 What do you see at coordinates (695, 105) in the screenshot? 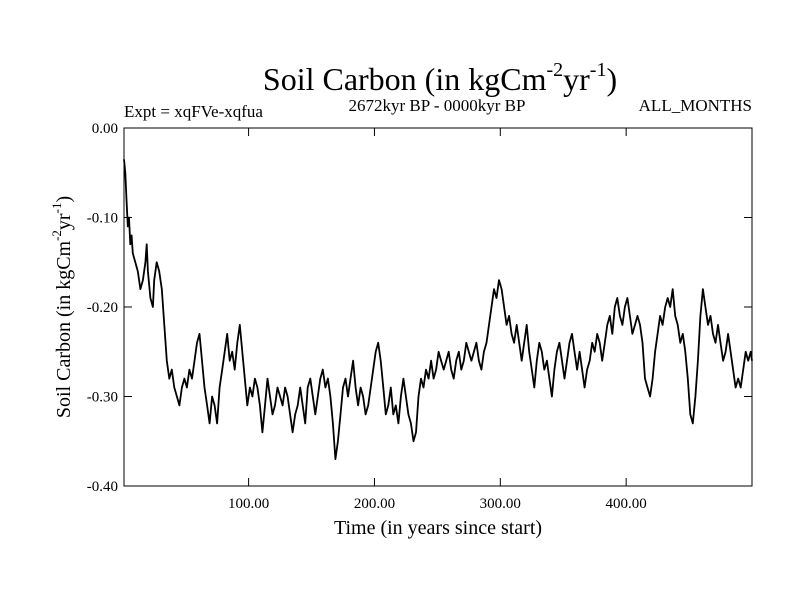
I see `subtitle-right: ALL_MONTHS` at bounding box center [695, 105].